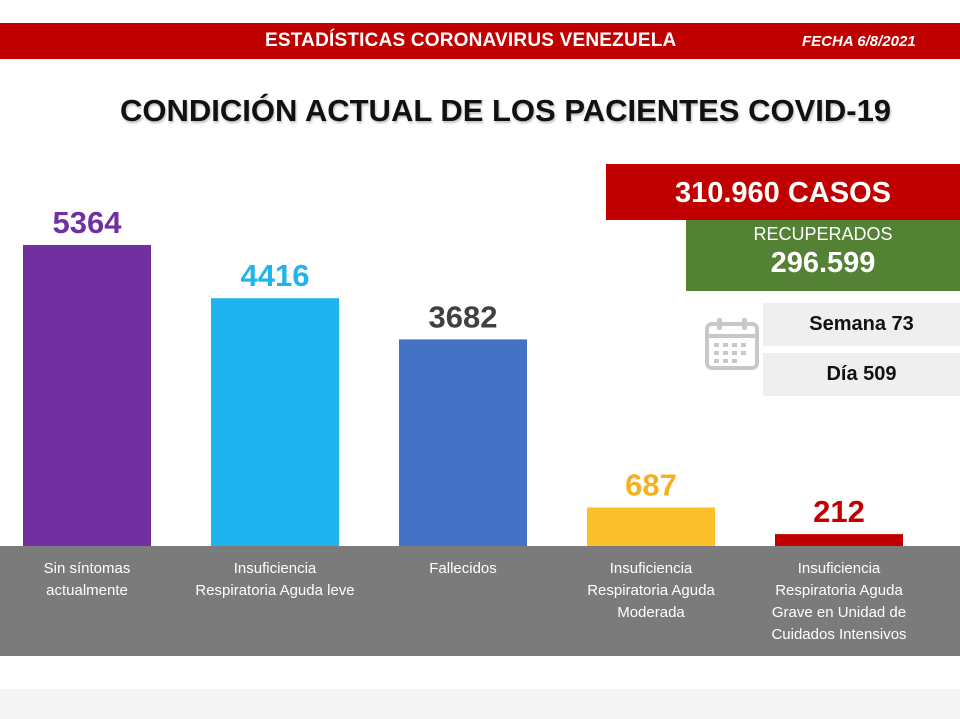 Image resolution: width=960 pixels, height=719 pixels. I want to click on category-label-line: actualmente, so click(87, 590).